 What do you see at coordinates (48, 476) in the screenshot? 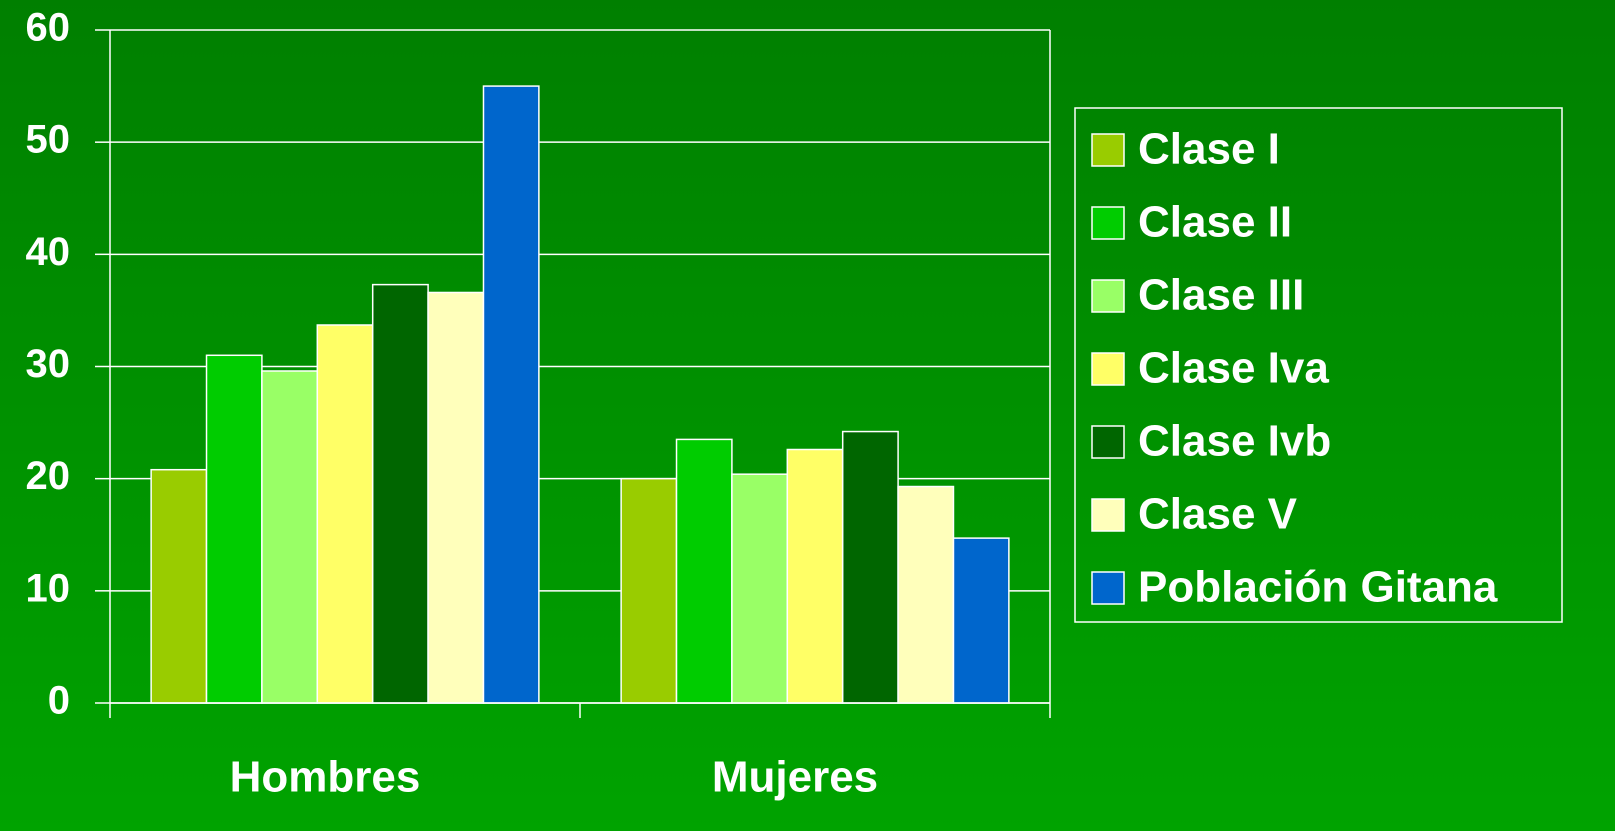
I see `y-tick-label: 20` at bounding box center [48, 476].